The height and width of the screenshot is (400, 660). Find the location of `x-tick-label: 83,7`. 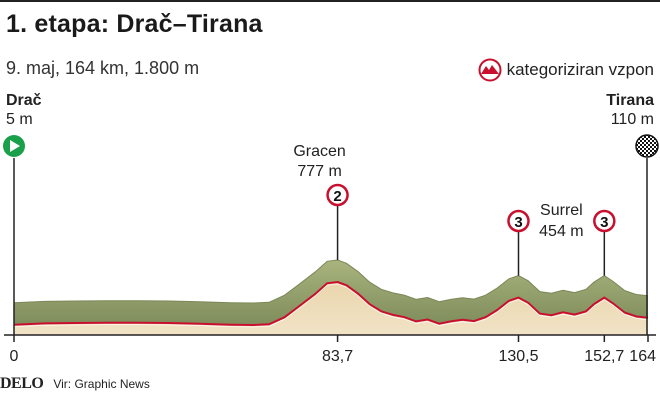

x-tick-label: 83,7 is located at coordinates (337, 356).